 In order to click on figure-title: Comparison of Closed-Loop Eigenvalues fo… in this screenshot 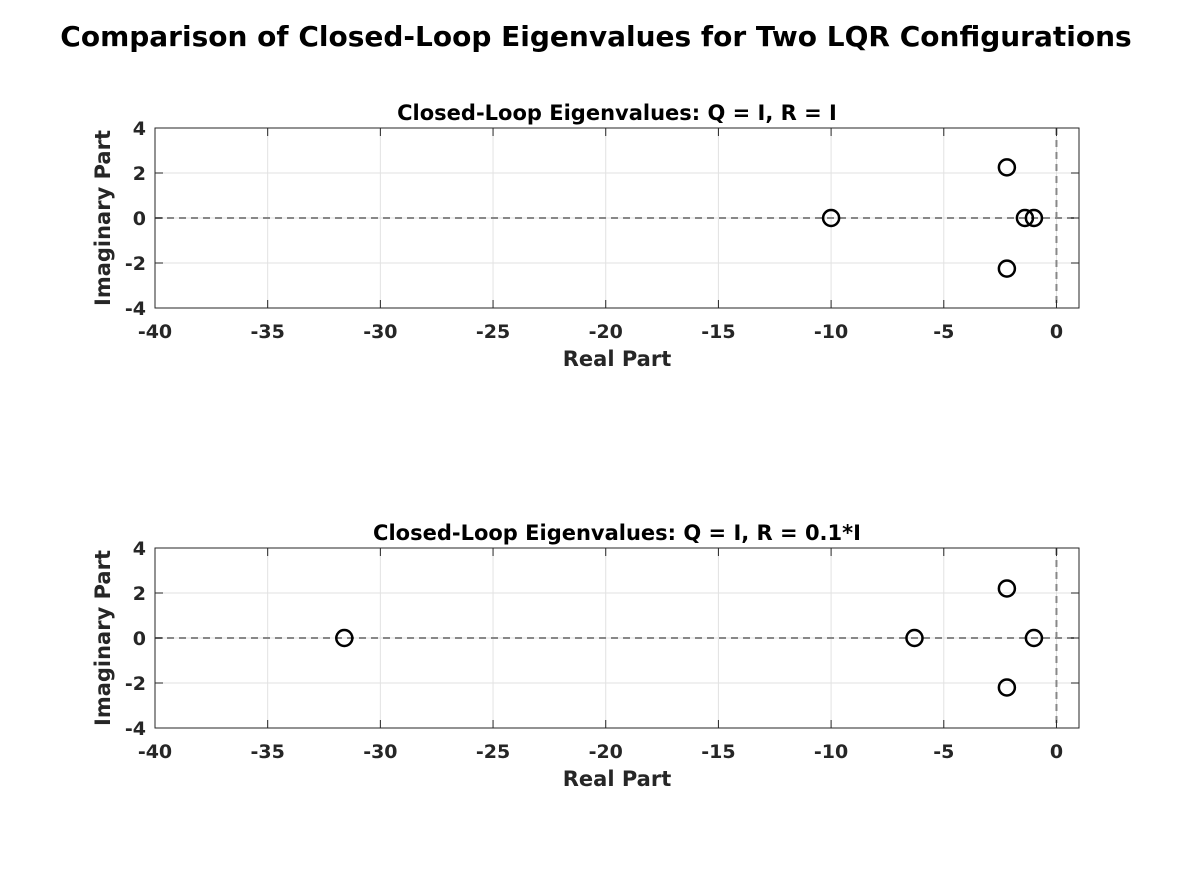, I will do `click(596, 36)`.